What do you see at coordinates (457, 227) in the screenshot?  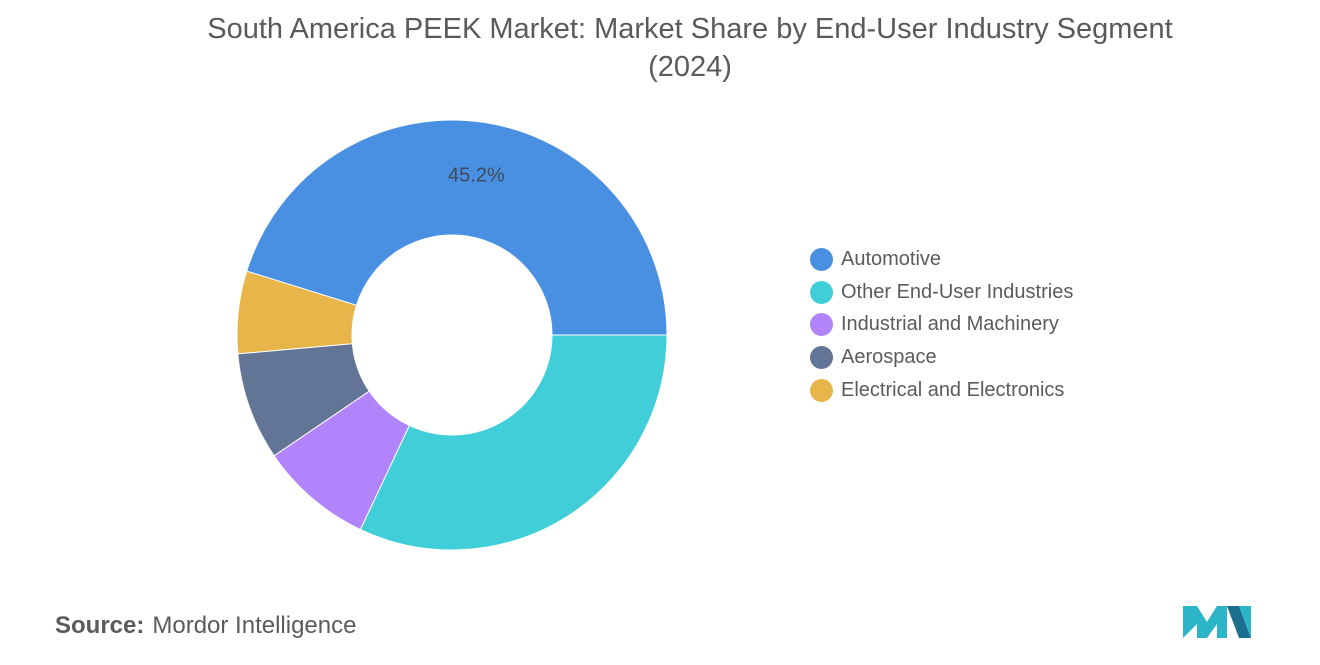 I see `donut-slice-automotive` at bounding box center [457, 227].